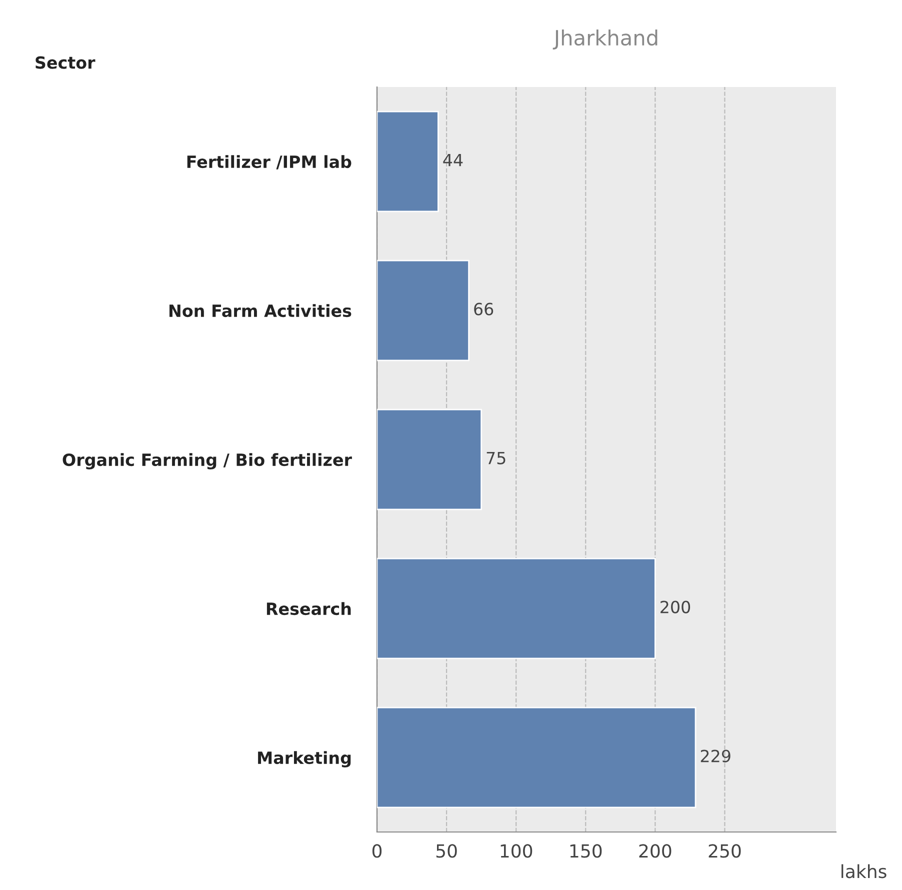 The width and height of the screenshot is (902, 890). I want to click on data-label: 66, so click(484, 309).